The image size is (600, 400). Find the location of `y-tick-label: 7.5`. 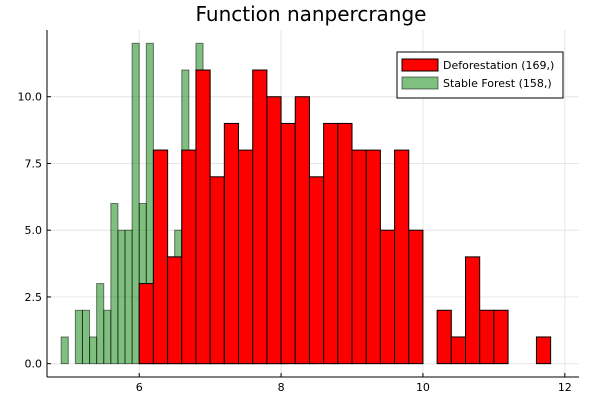

y-tick-label: 7.5 is located at coordinates (34, 163).